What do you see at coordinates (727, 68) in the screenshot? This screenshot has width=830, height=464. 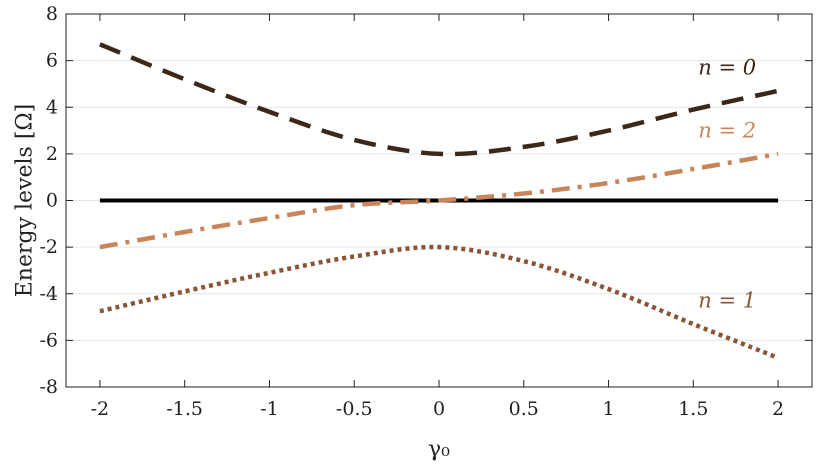 I see `series-label-1: n = 0` at bounding box center [727, 68].